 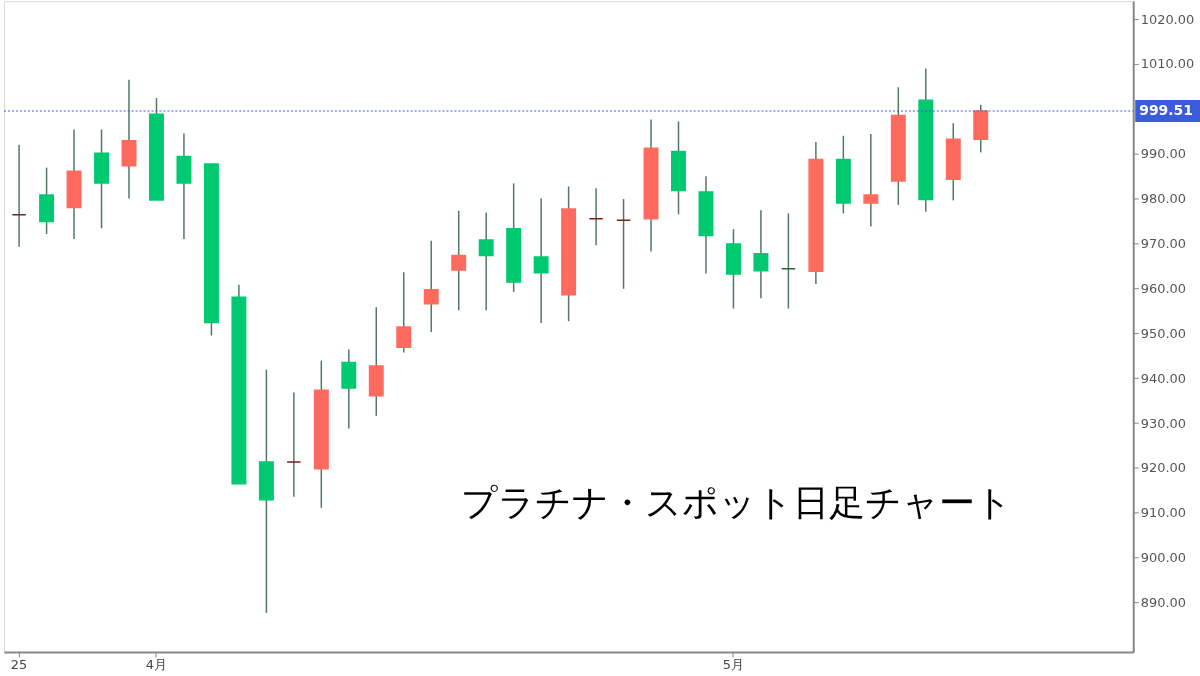 What do you see at coordinates (1163, 468) in the screenshot?
I see `y-tick-label: 920.00` at bounding box center [1163, 468].